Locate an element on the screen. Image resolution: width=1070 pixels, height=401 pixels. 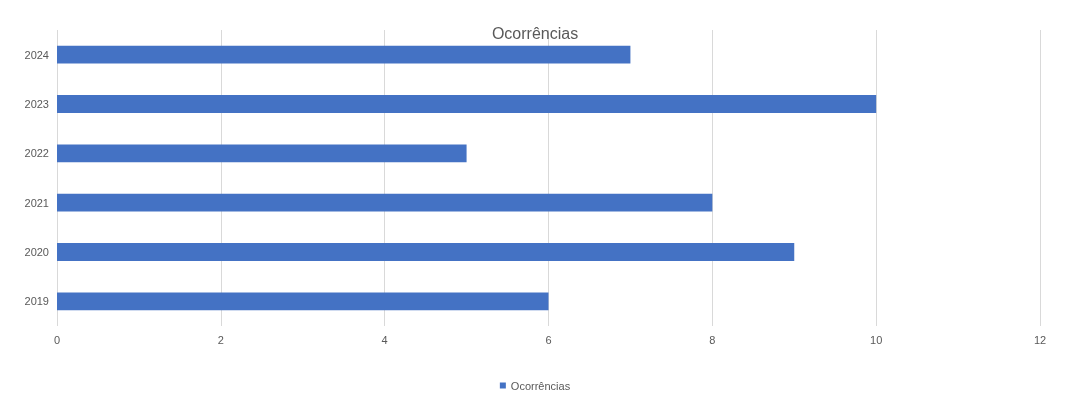
y-tick-label: 2020 is located at coordinates (36, 252).